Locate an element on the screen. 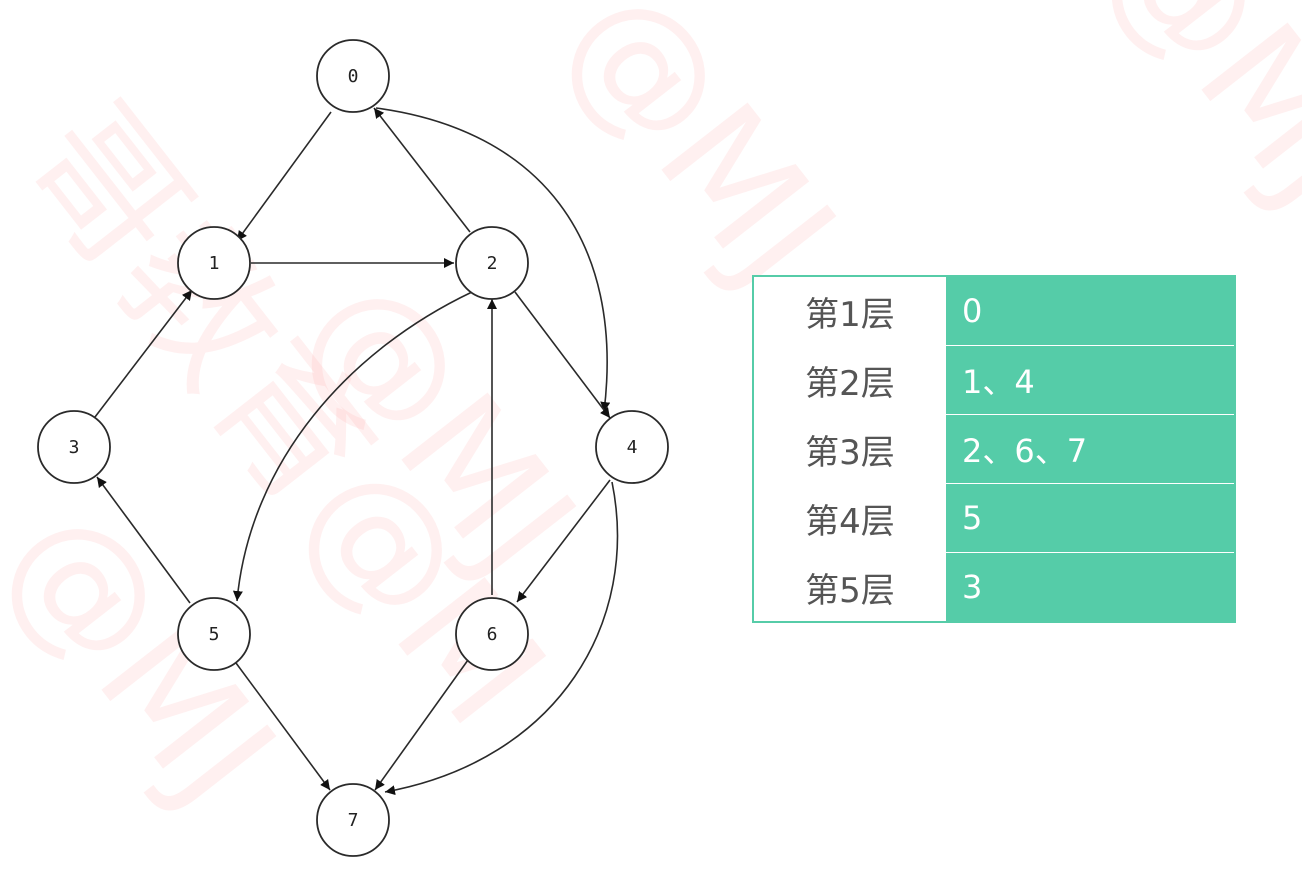 The width and height of the screenshot is (1302, 890). level-label: 第2层 is located at coordinates (850, 383).